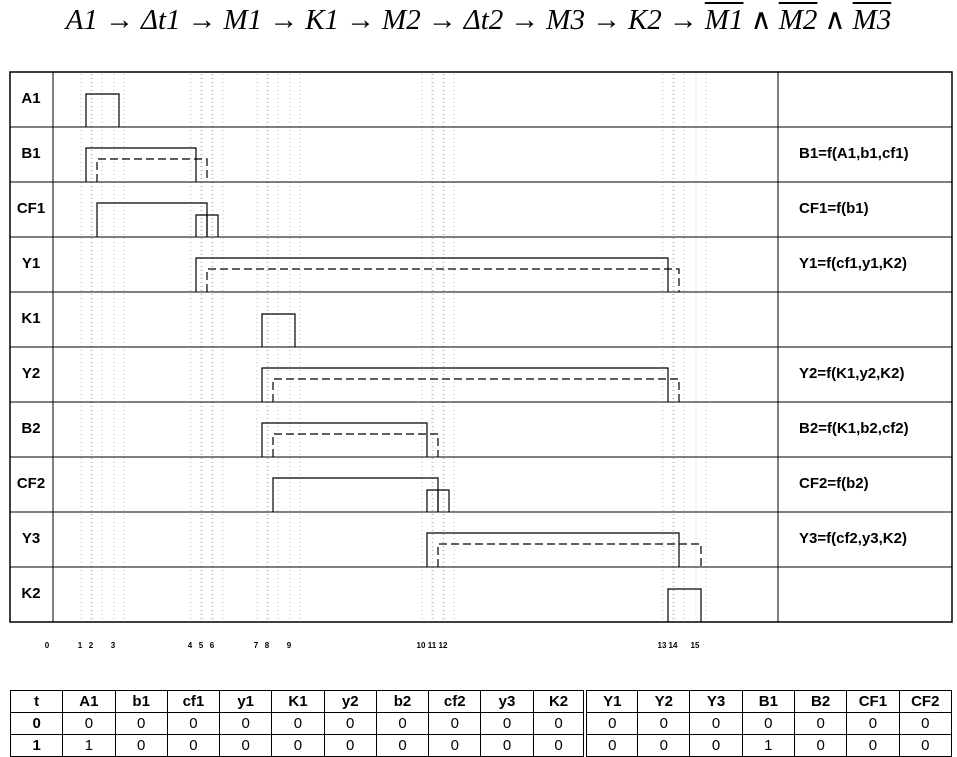  What do you see at coordinates (443, 645) in the screenshot?
I see `time-label: 12` at bounding box center [443, 645].